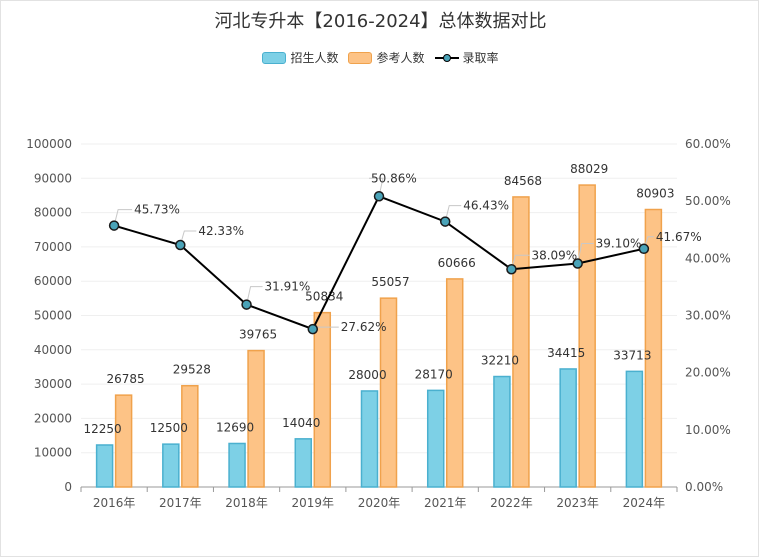 This screenshot has height=558, width=759. I want to click on data-label-enrolled: 12250, so click(103, 429).